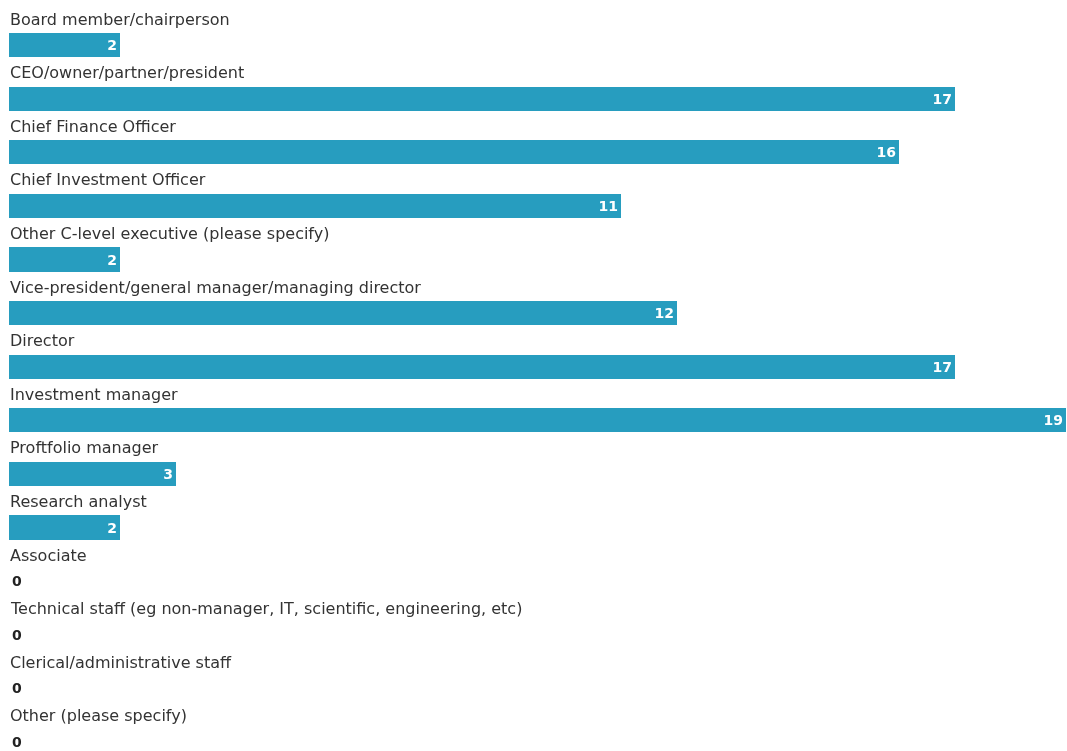  Describe the element at coordinates (1053, 420) in the screenshot. I see `data-label: 19` at that location.